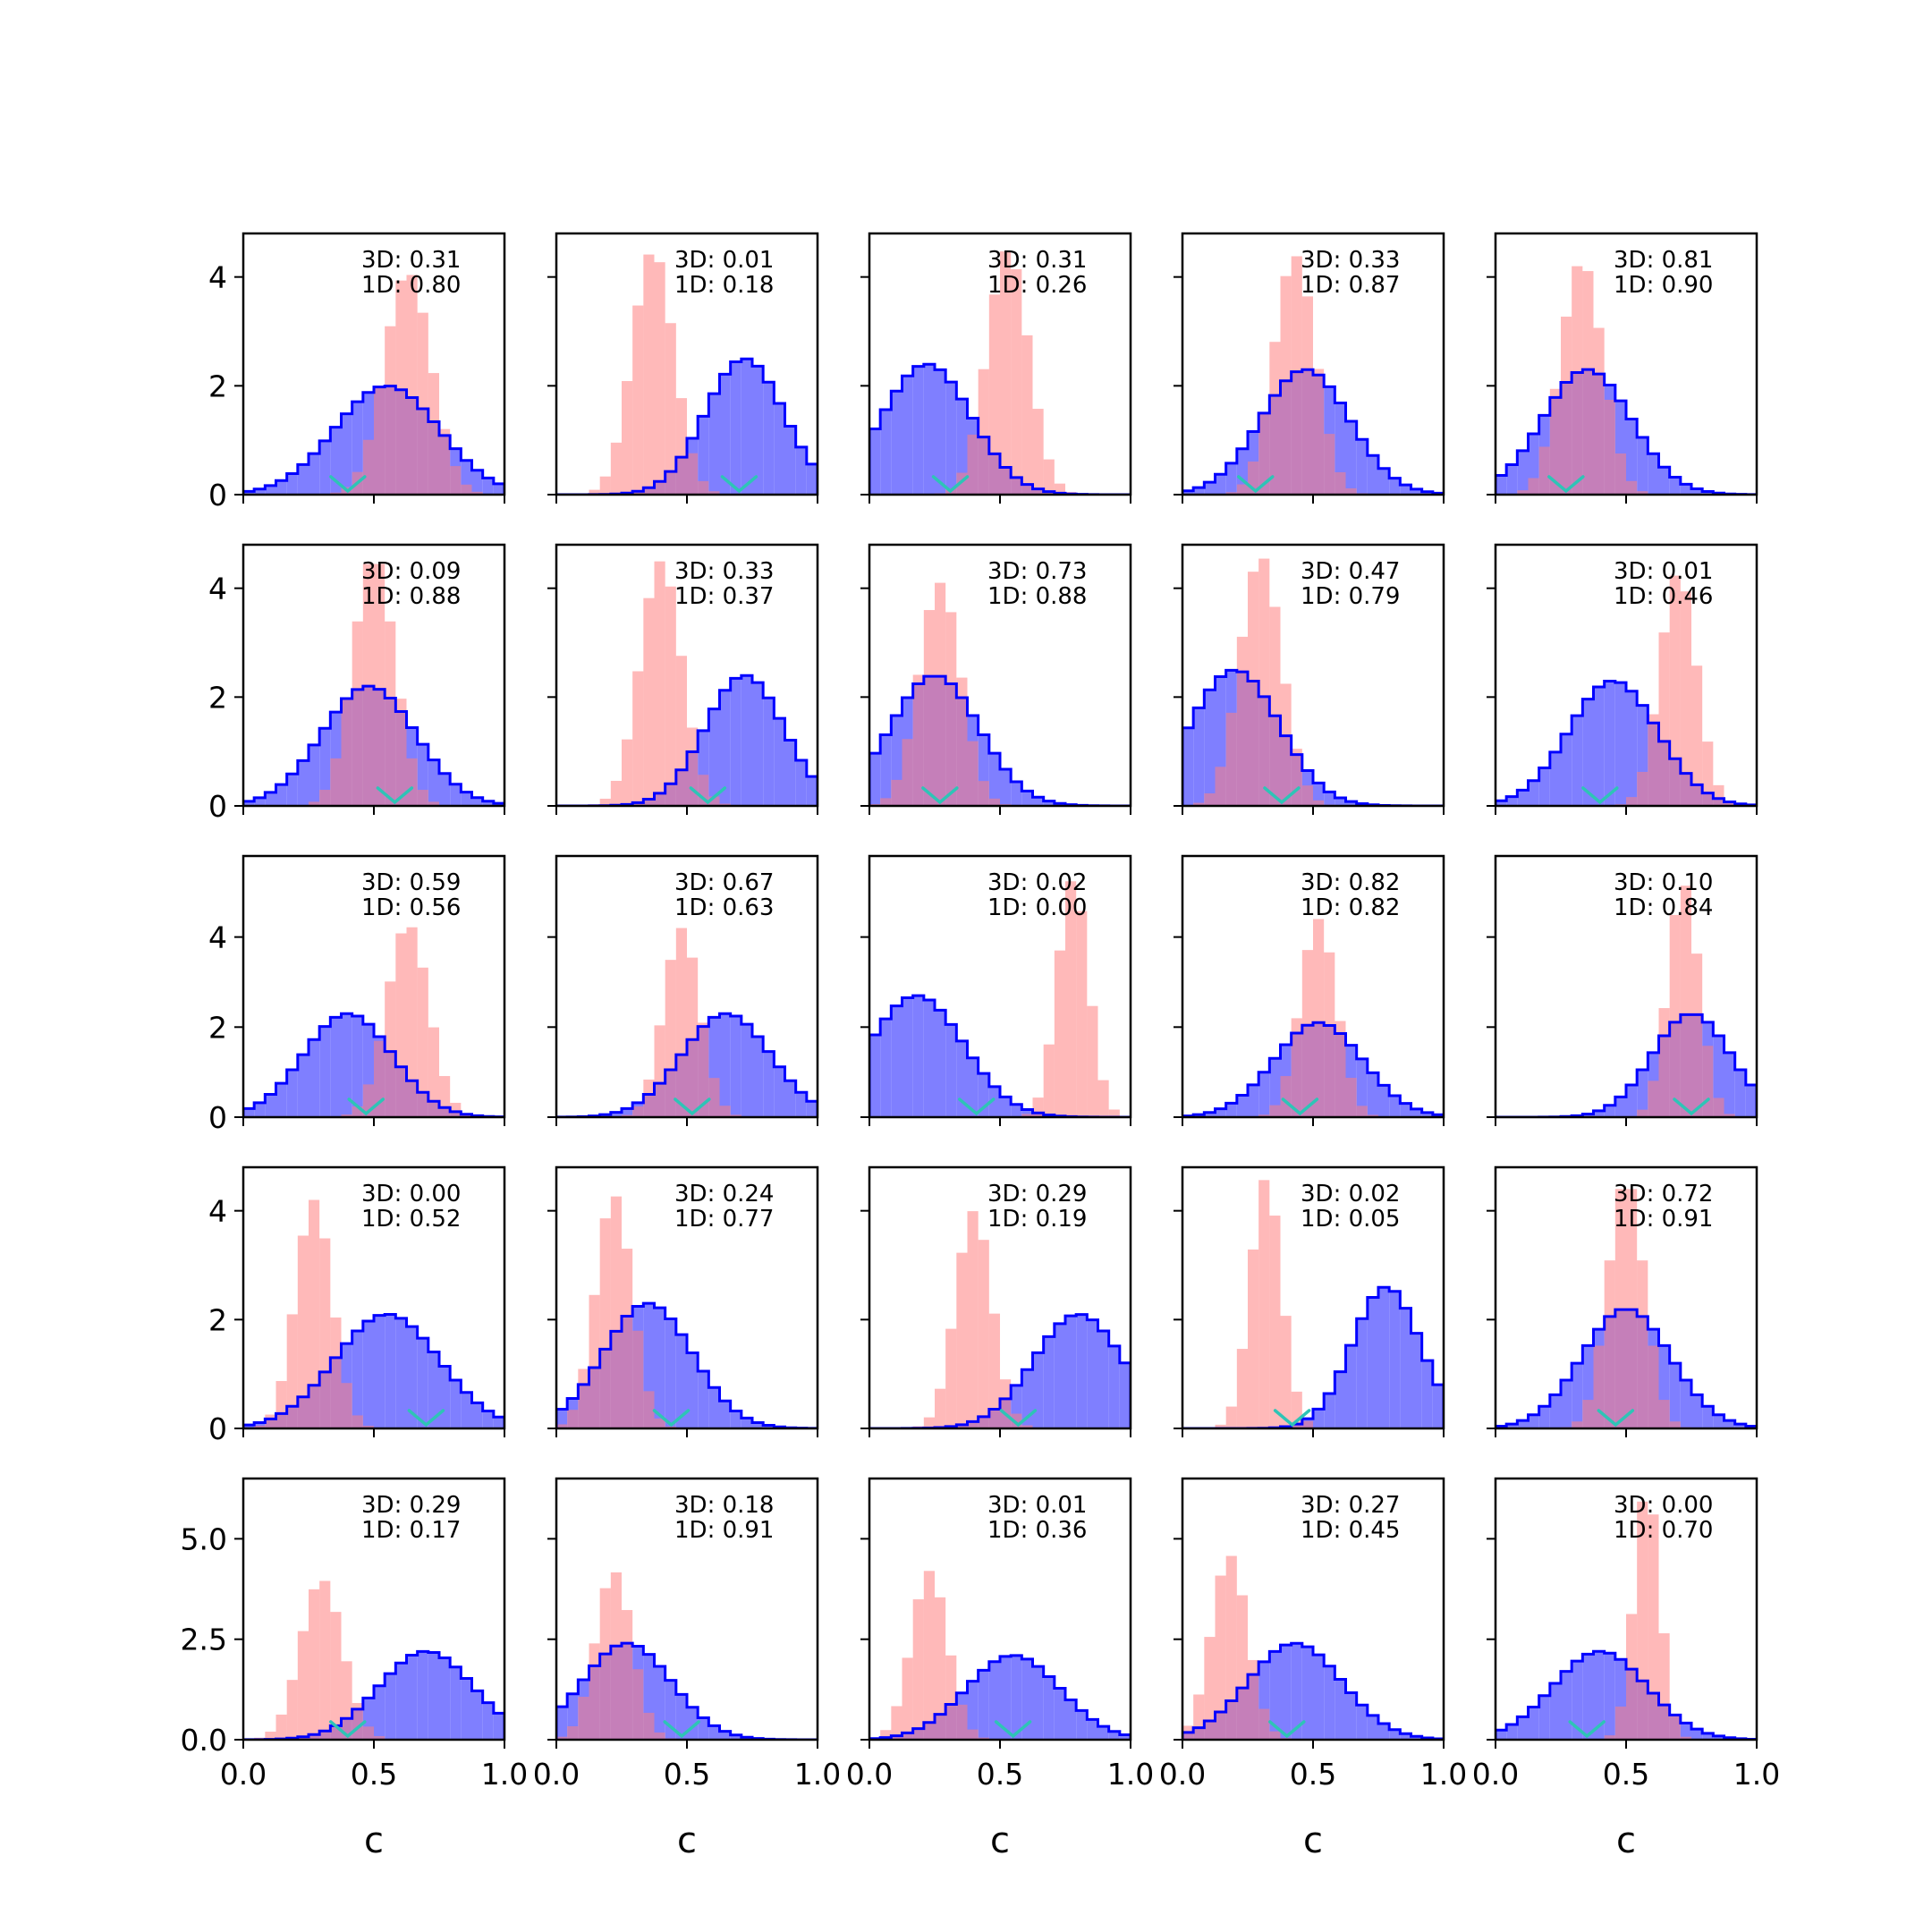 This screenshot has height=1932, width=1932. I want to click on annotation-3d: 3D: 0.72, so click(1663, 1194).